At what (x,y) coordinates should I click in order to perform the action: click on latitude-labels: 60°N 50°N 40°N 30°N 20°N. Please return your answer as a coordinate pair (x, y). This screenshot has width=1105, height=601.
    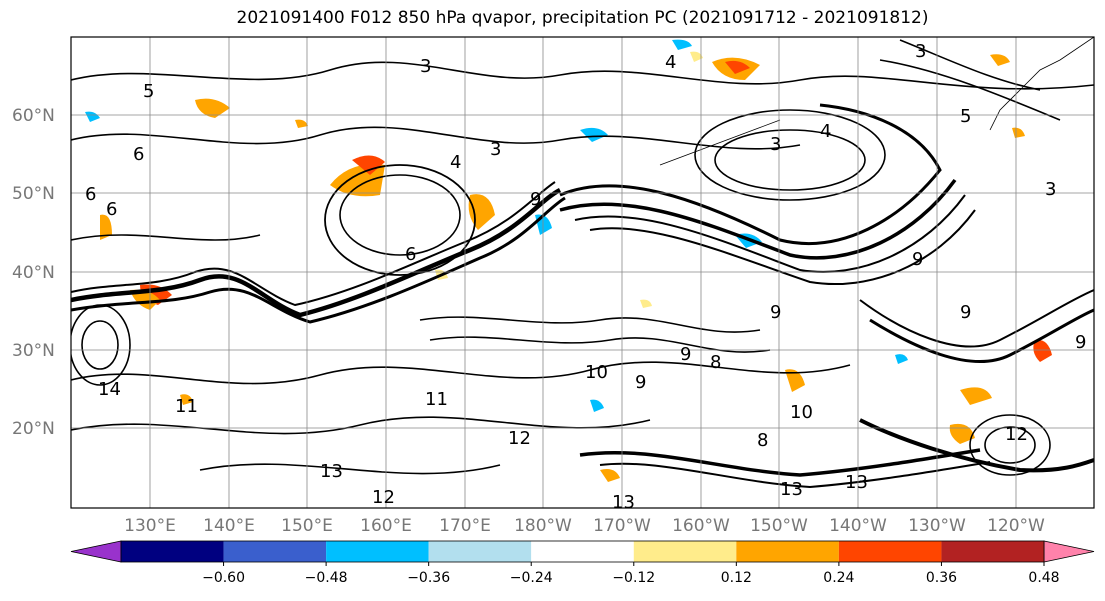
    Looking at the image, I should click on (33, 272).